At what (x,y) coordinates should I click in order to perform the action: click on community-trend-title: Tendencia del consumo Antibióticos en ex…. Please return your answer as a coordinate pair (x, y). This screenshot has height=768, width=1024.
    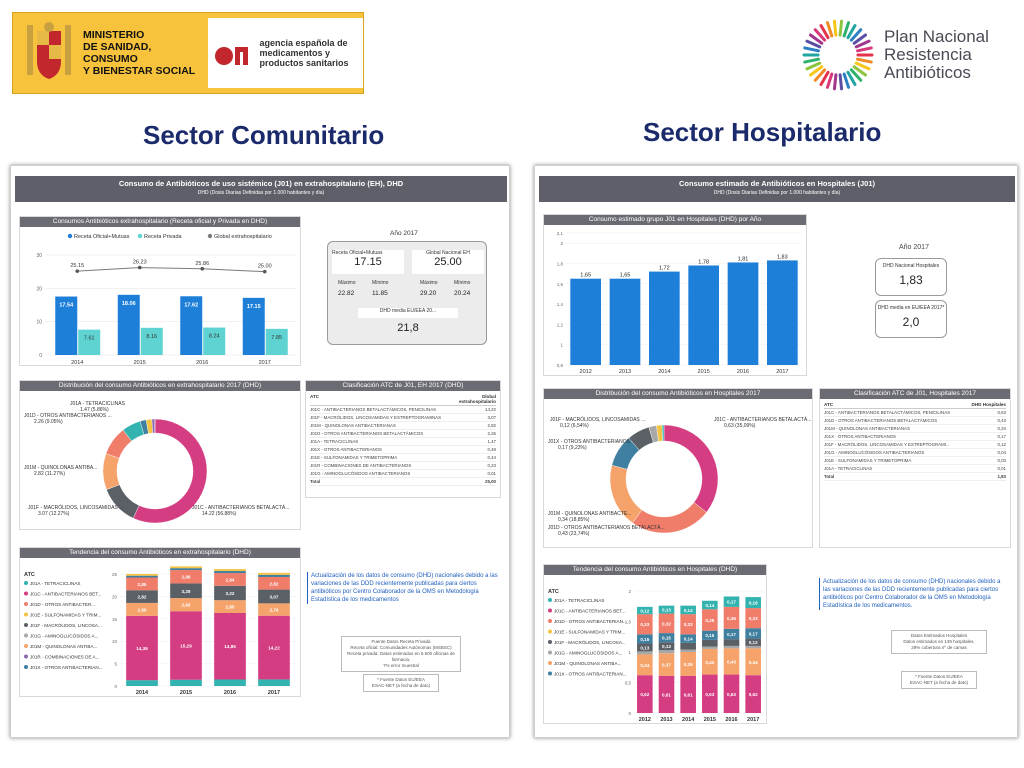
    Looking at the image, I should click on (160, 553).